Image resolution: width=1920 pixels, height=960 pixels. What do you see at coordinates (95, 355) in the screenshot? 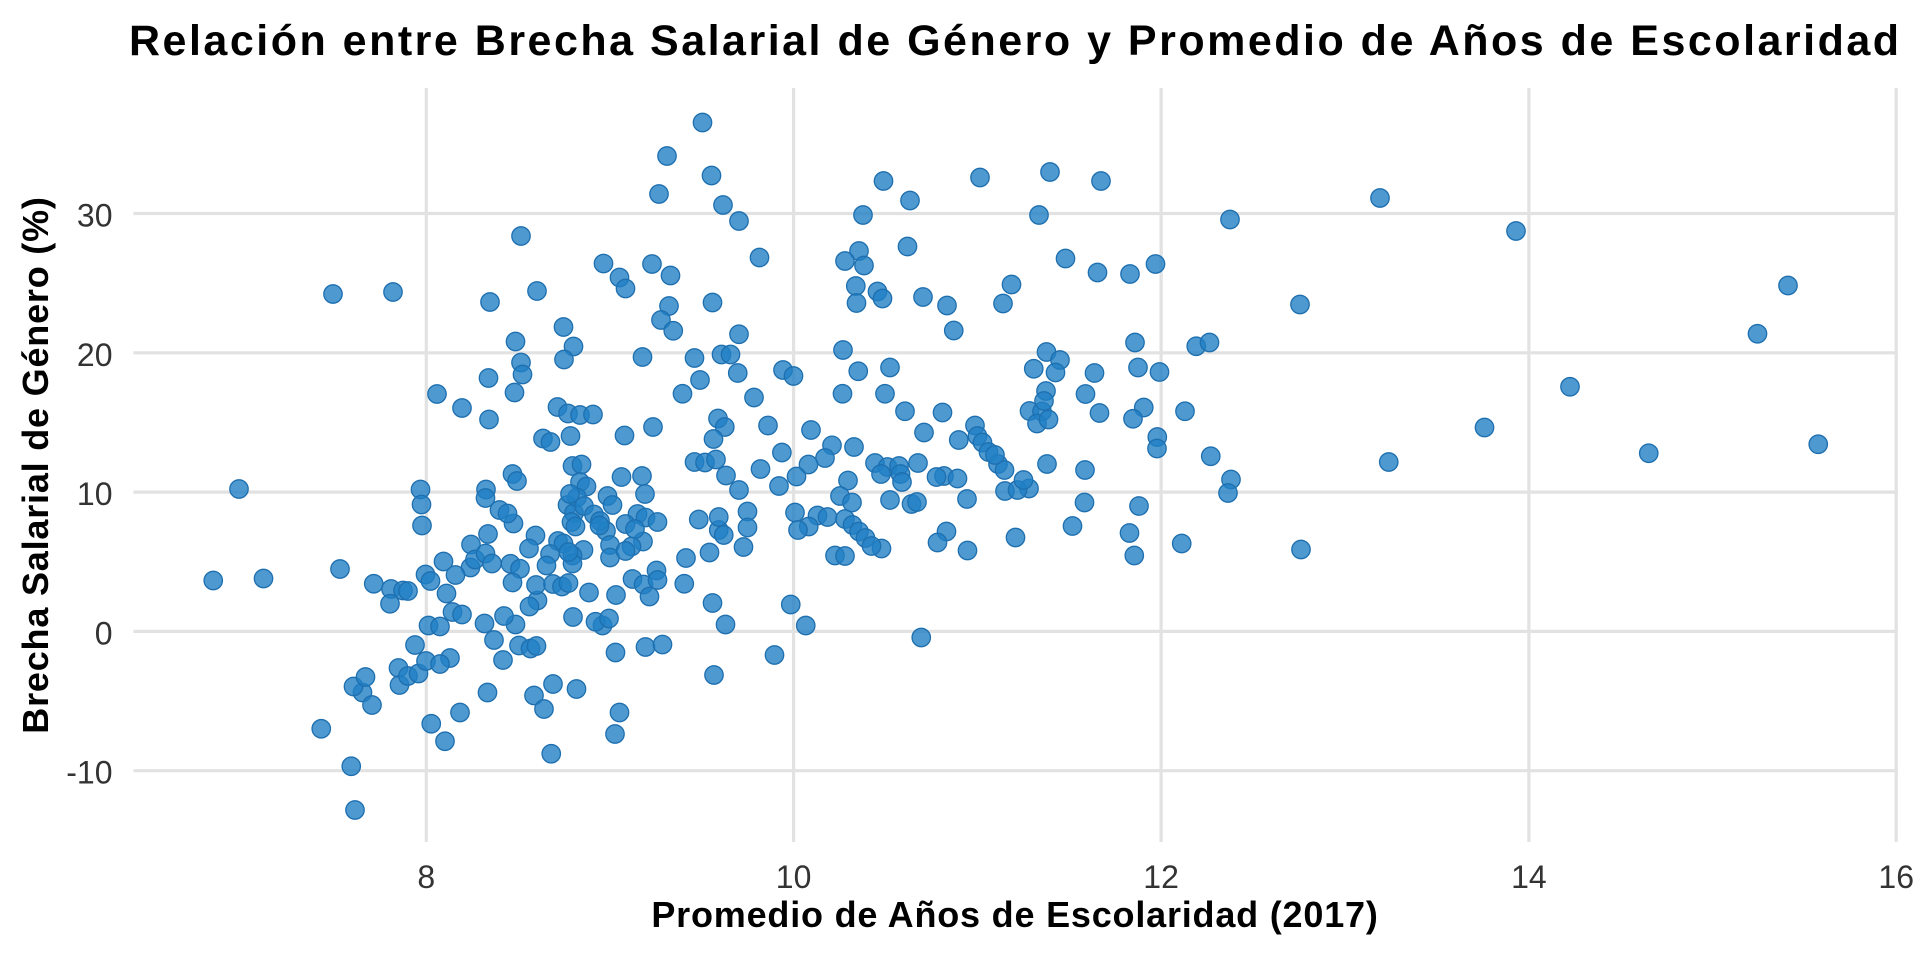
I see `svg-text: 20` at bounding box center [95, 355].